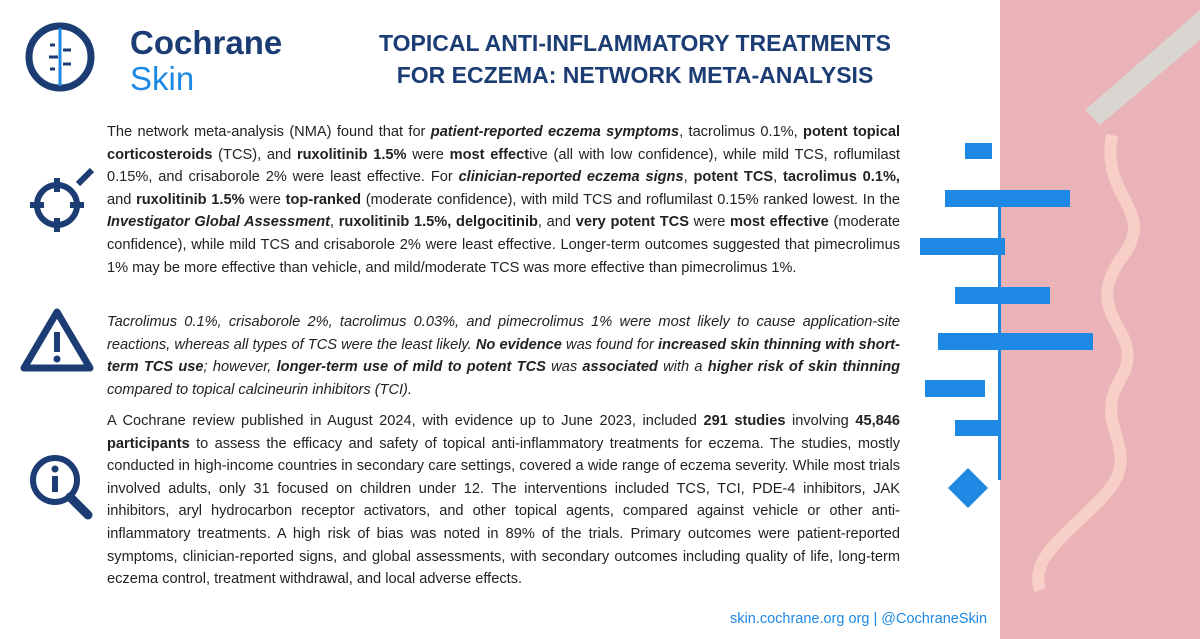 This screenshot has height=639, width=1200. Describe the element at coordinates (518, 344) in the screenshot. I see `text-run: No evidence` at that location.